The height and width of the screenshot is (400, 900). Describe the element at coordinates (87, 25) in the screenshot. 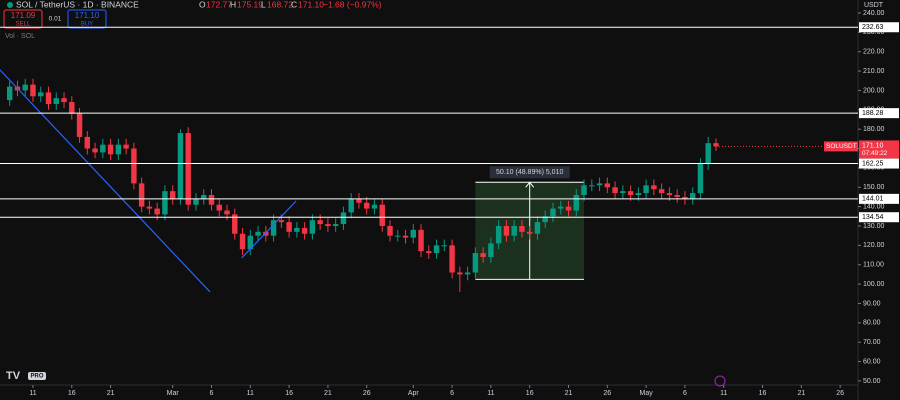

I see `buy-label: BUY` at that location.